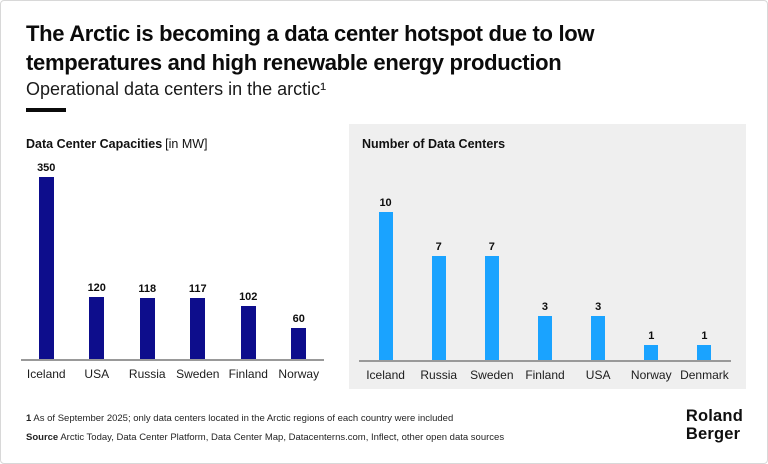 The height and width of the screenshot is (464, 768). Describe the element at coordinates (651, 336) in the screenshot. I see `bar-value-label-norway: 1` at that location.